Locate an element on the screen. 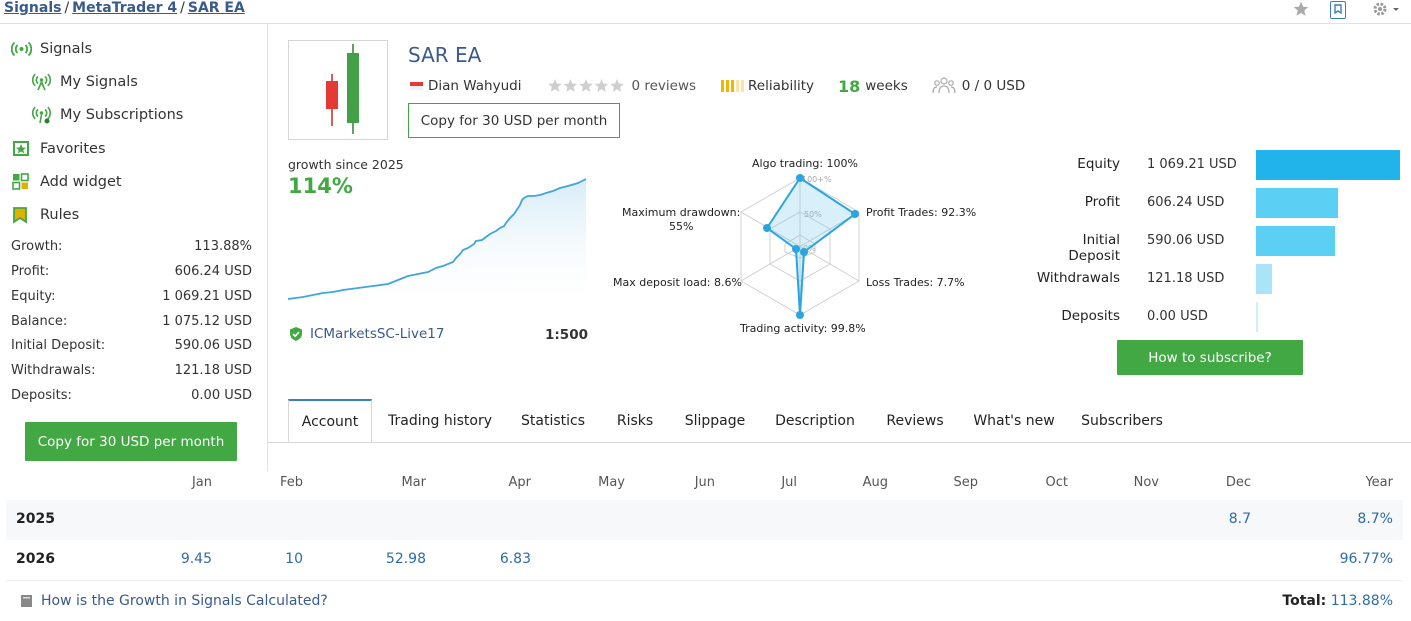  radar-label-algo-trading: Algo trading: 100% is located at coordinates (805, 163).